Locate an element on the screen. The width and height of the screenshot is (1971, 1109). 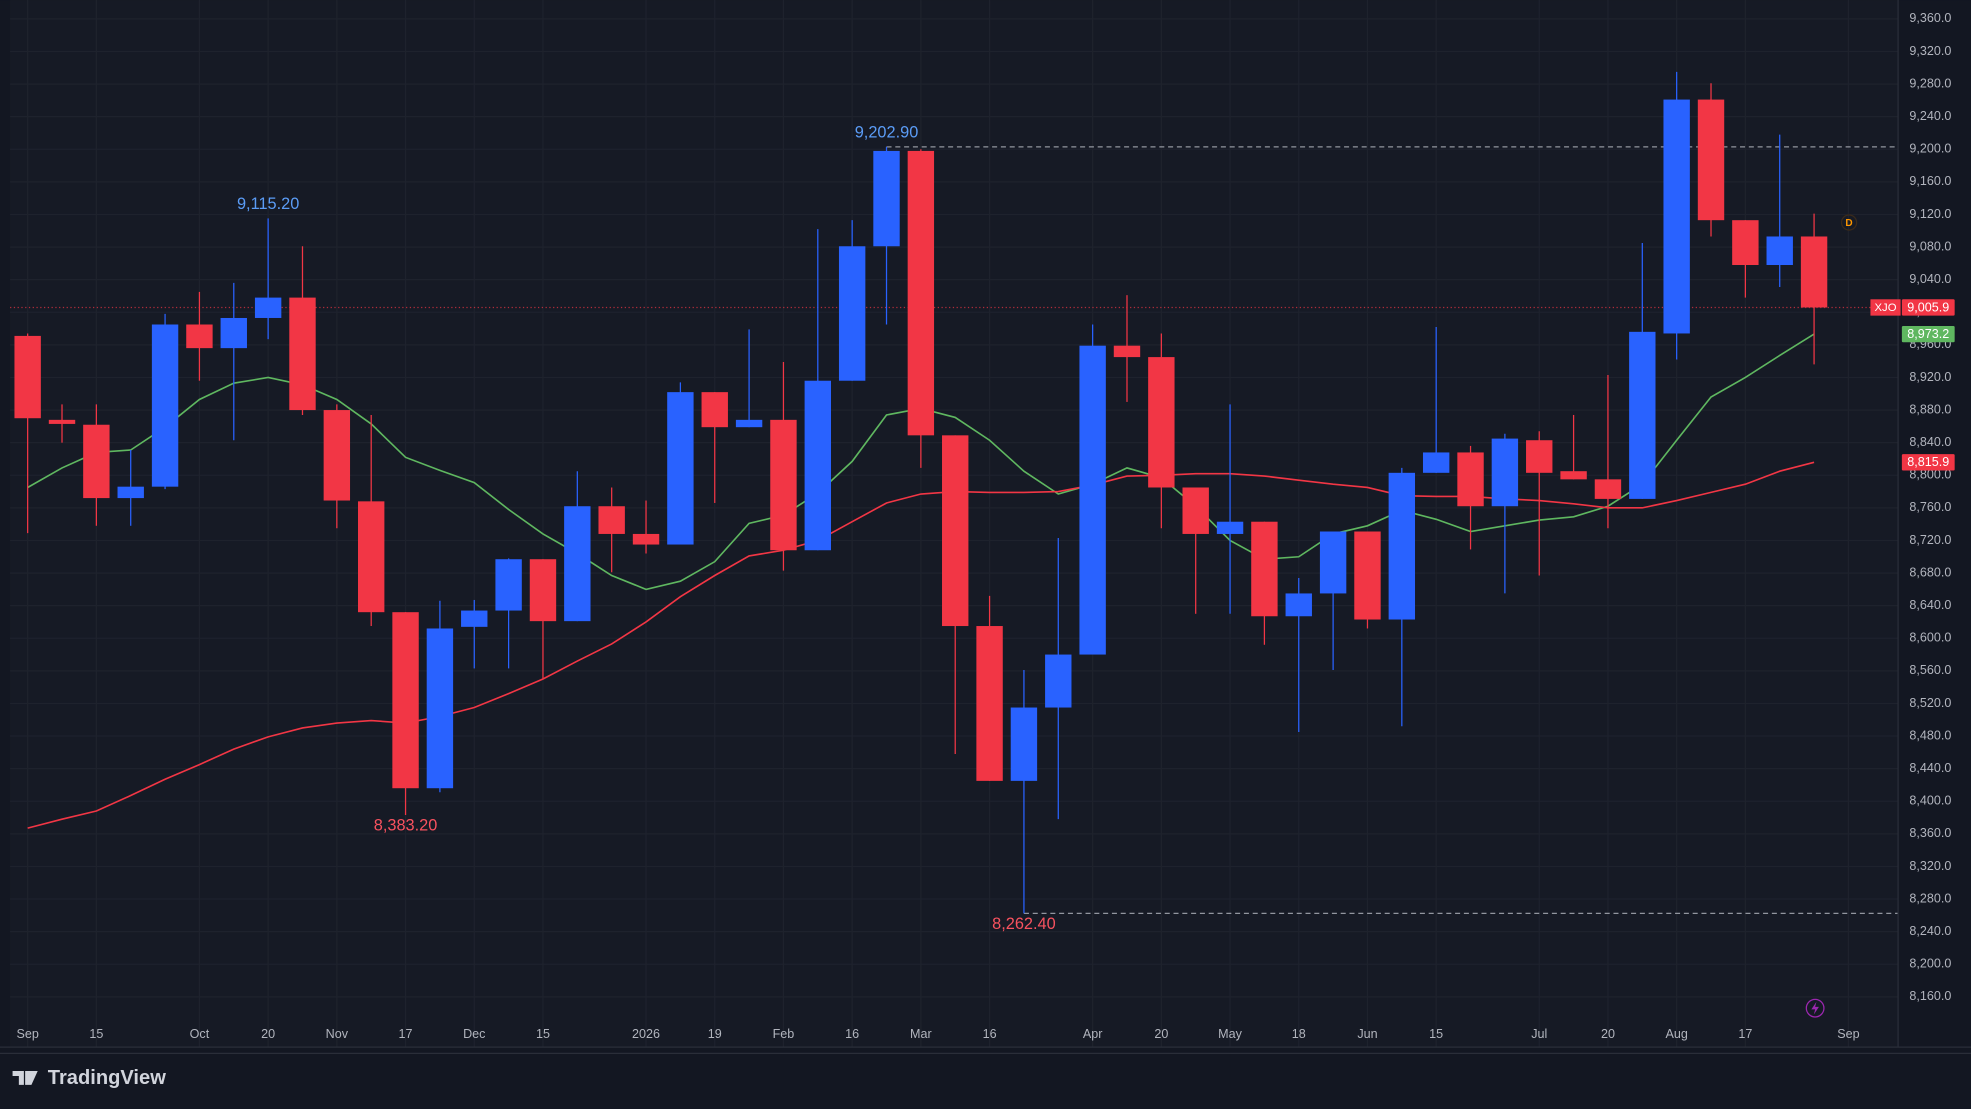
y-tick-label: 8,600.0 is located at coordinates (1930, 638).